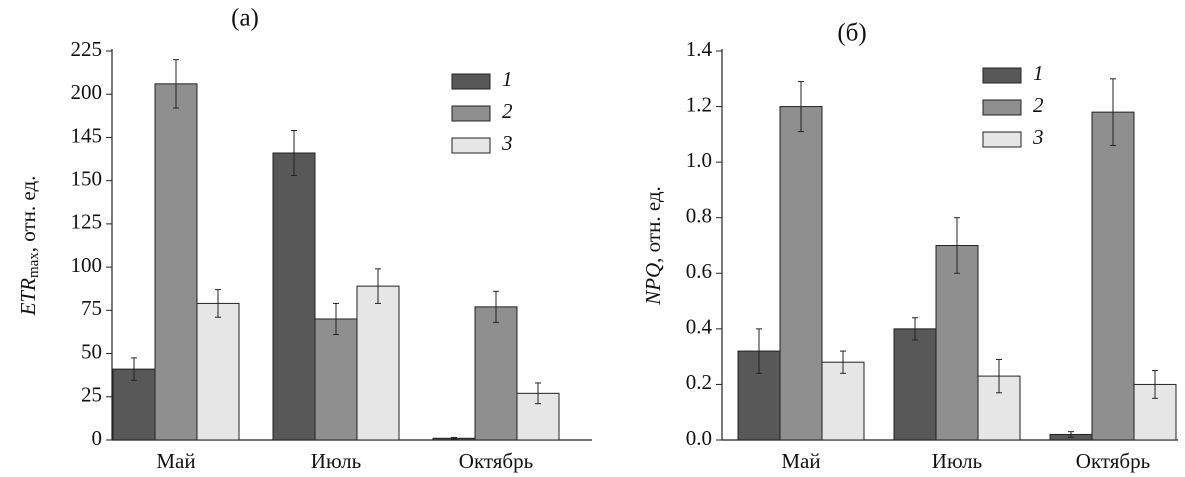  What do you see at coordinates (245, 18) in the screenshot?
I see `chart-title: (a)` at bounding box center [245, 18].